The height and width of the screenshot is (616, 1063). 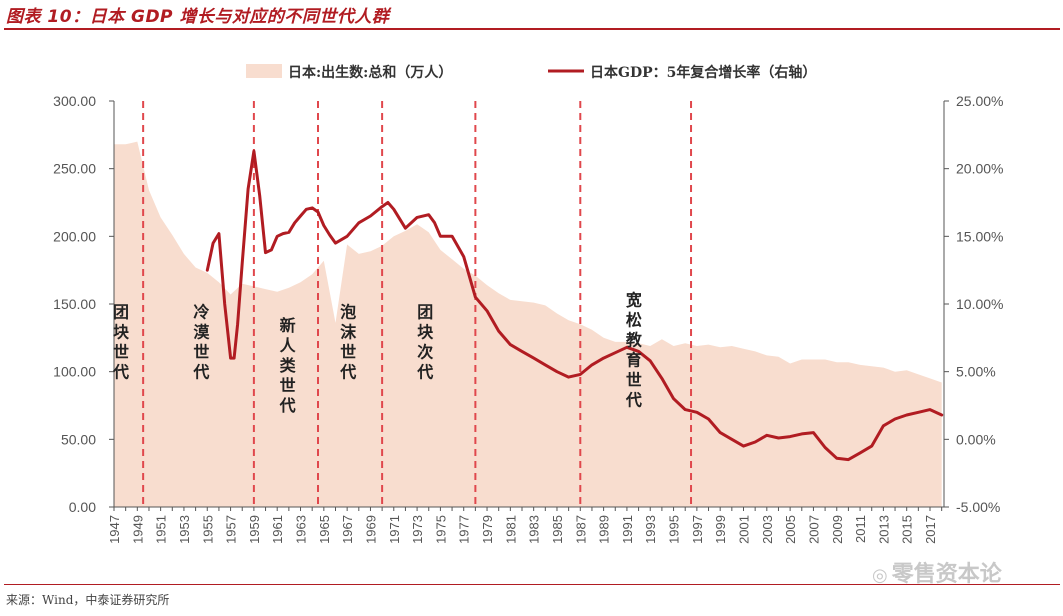 What do you see at coordinates (348, 312) in the screenshot?
I see `generation-label-char: 泡` at bounding box center [348, 312].